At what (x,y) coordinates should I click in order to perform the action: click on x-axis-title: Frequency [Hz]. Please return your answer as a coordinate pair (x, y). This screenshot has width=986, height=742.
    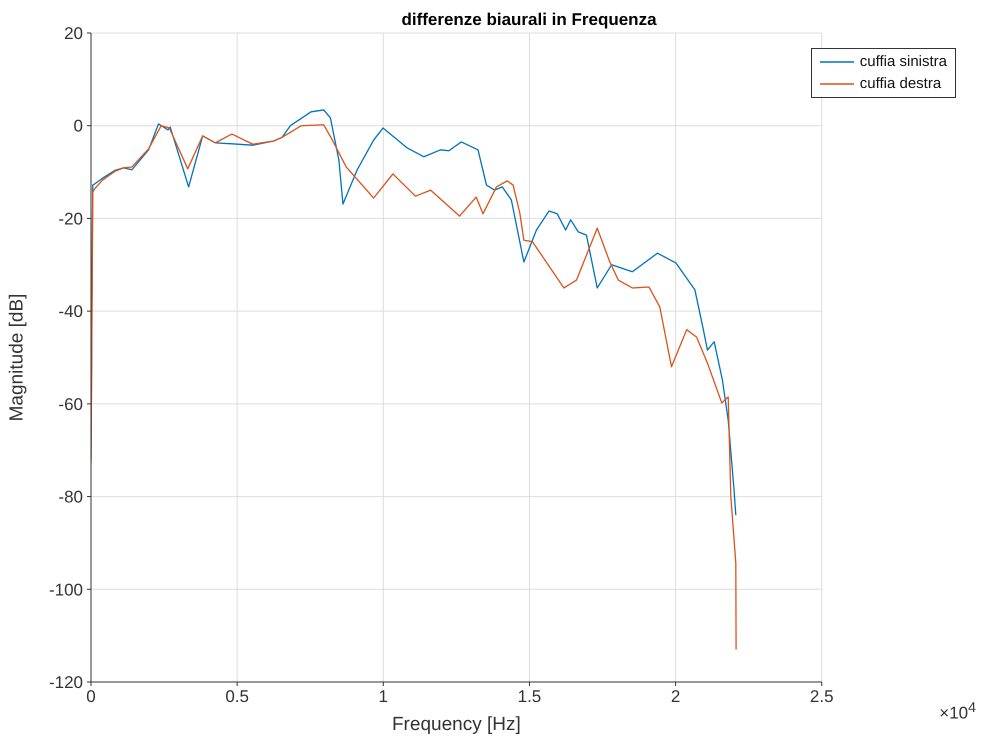
    Looking at the image, I should click on (456, 724).